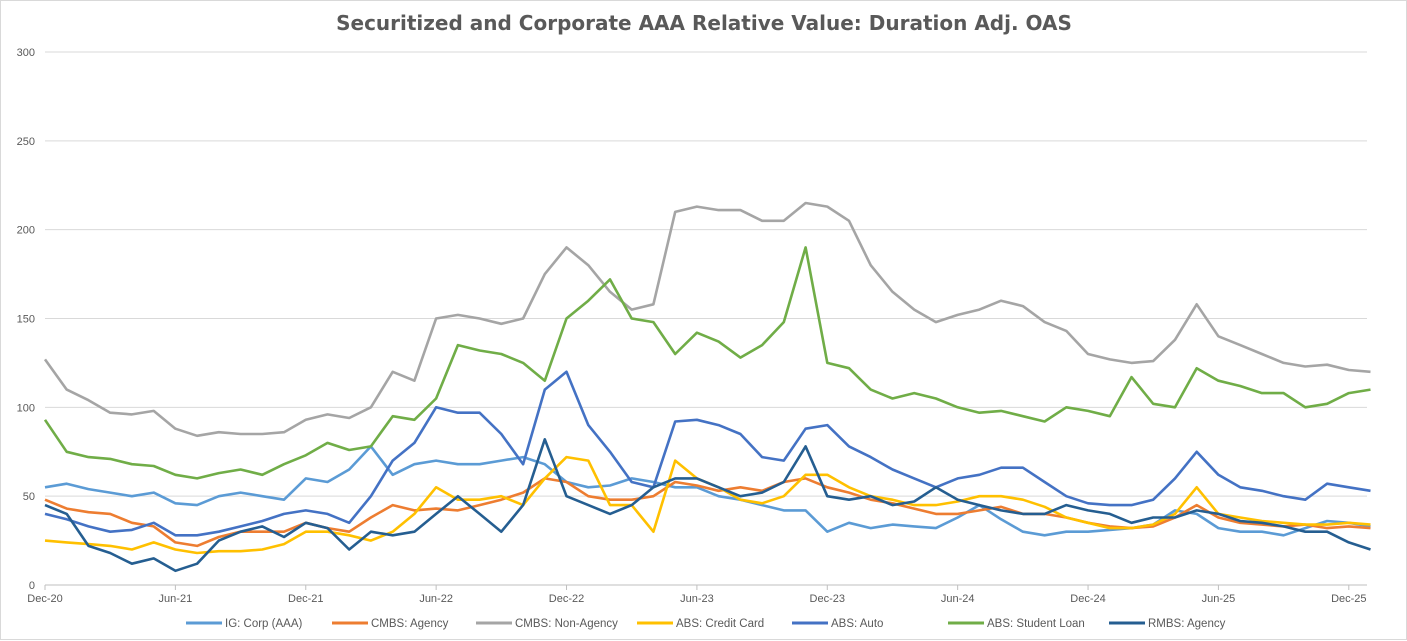  Describe the element at coordinates (44, 599) in the screenshot. I see `x-tick-label: Dec-20` at that location.